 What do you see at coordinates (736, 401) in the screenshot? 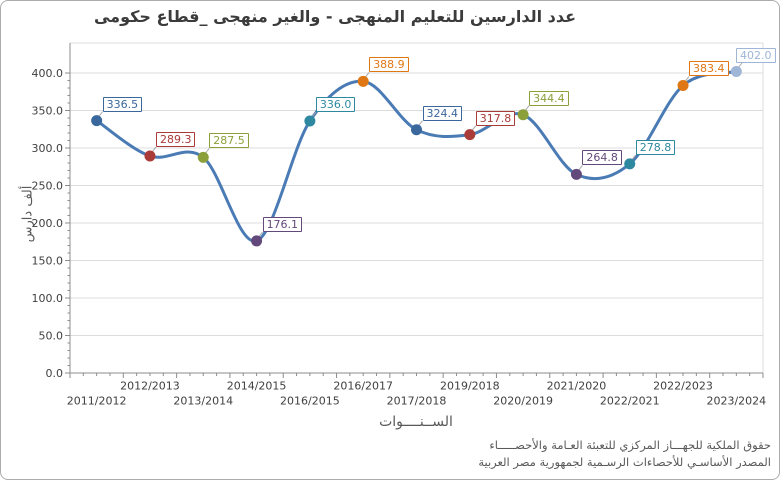
I see `x-tick-label: 2023/2024` at bounding box center [736, 401].